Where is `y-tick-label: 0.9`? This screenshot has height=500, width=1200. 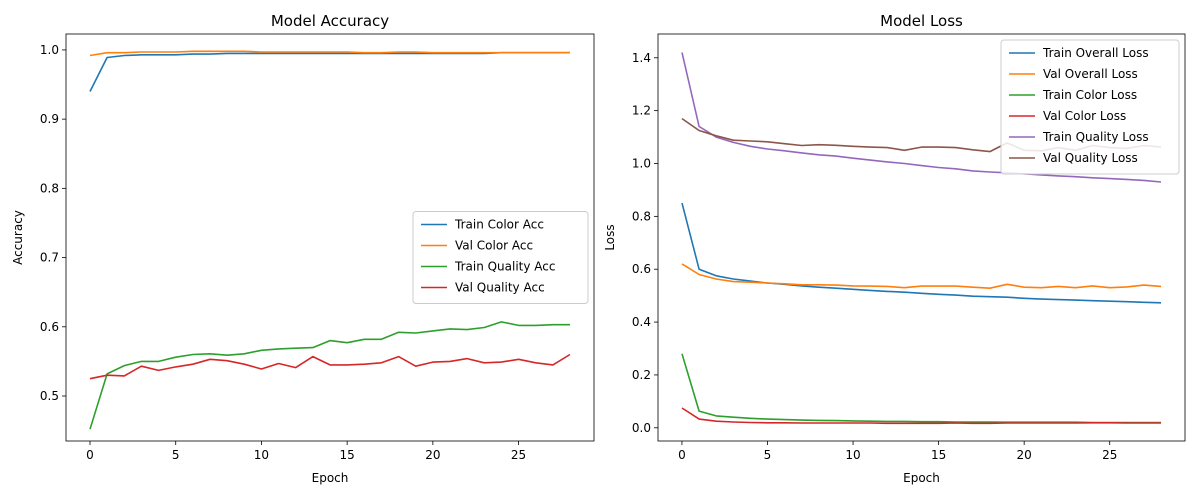 y-tick-label: 0.9 is located at coordinates (49, 119).